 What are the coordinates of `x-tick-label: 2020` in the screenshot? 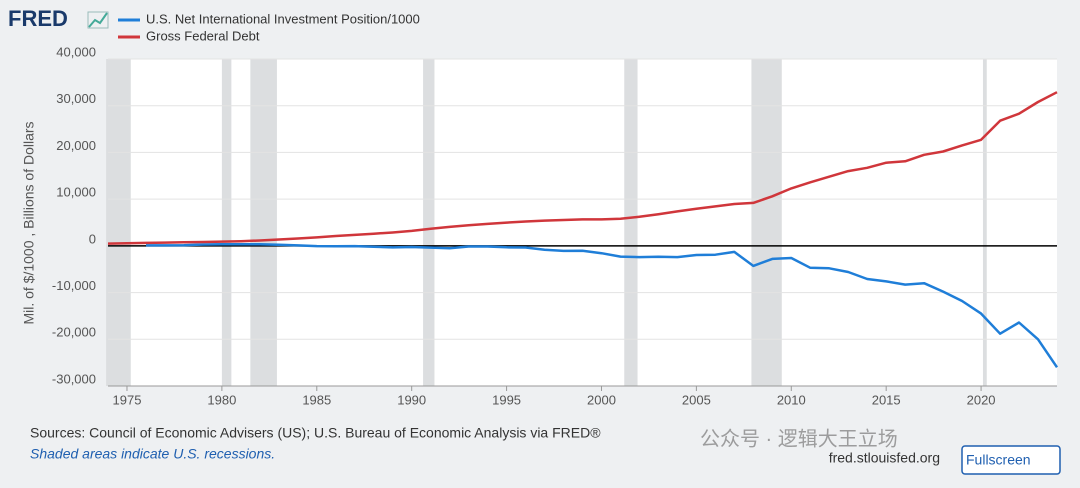 It's located at (981, 399).